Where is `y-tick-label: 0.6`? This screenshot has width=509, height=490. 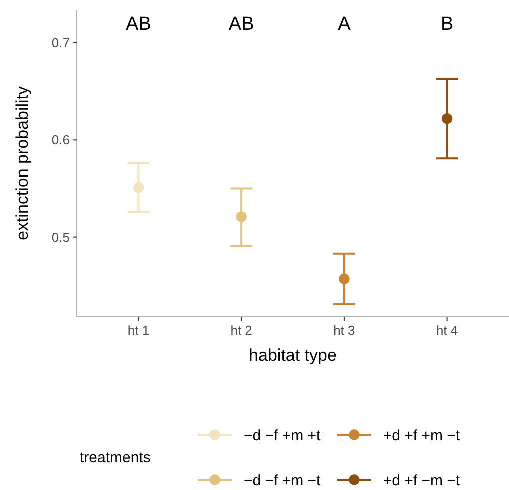
y-tick-label: 0.6 is located at coordinates (61, 140).